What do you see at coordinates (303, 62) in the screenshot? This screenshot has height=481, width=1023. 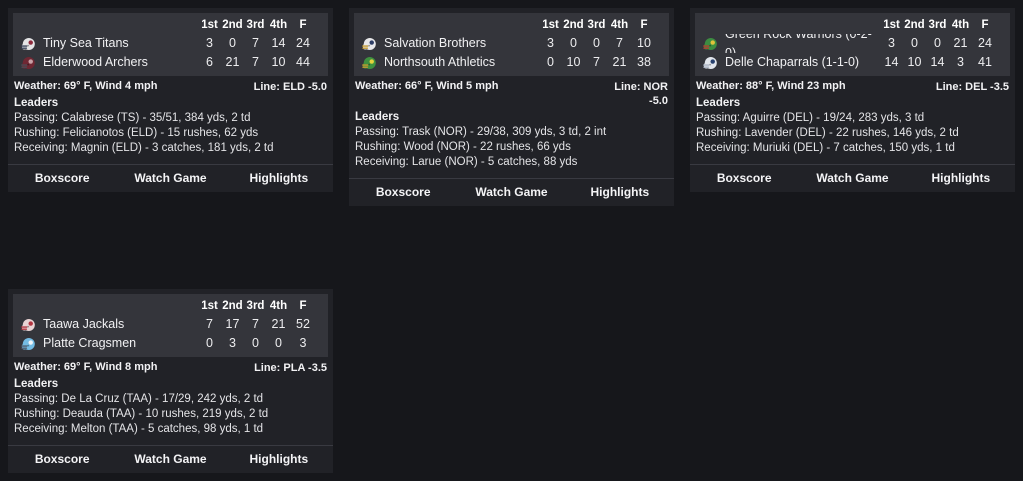 I see `home-score-final: 44` at bounding box center [303, 62].